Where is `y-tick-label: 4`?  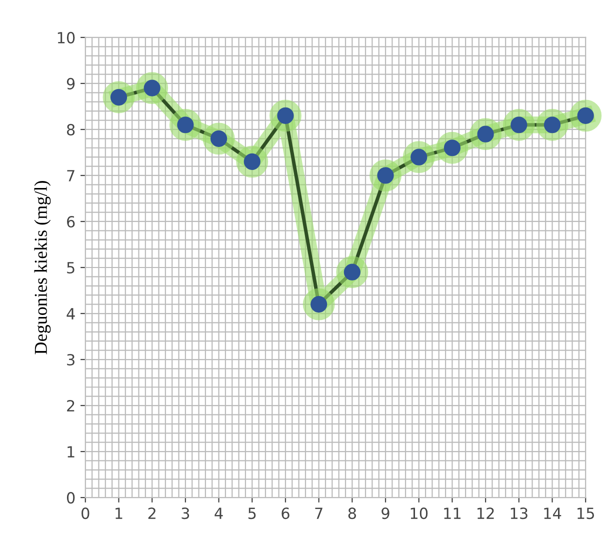 y-tick-label: 4 is located at coordinates (70, 314).